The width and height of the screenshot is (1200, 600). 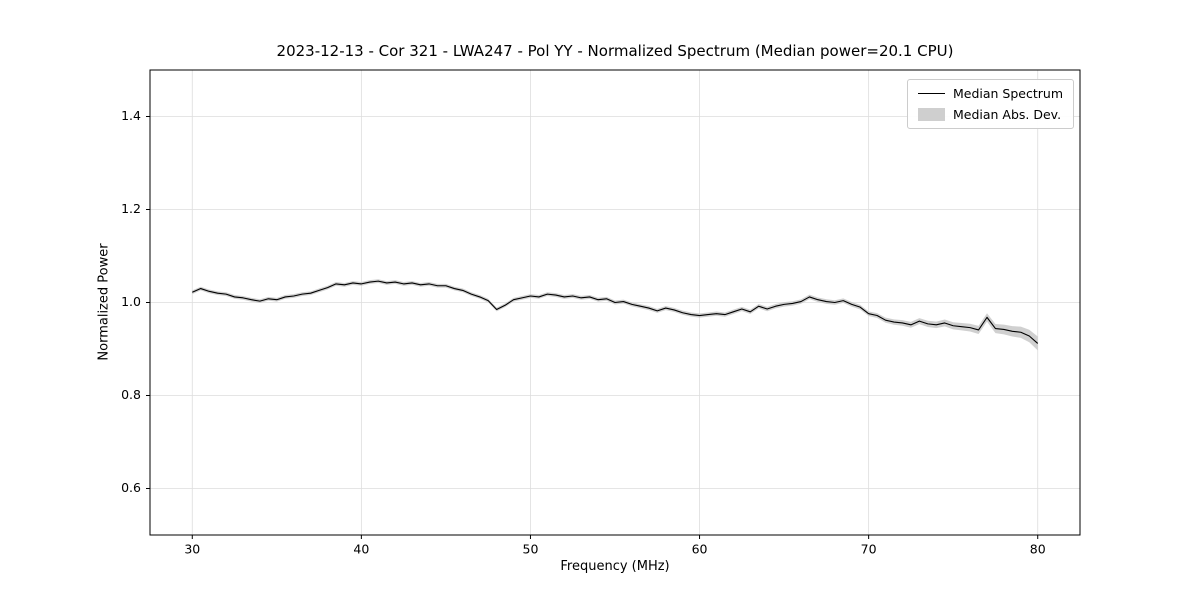 I want to click on x-axis-label: Frequency (MHz), so click(x=615, y=566).